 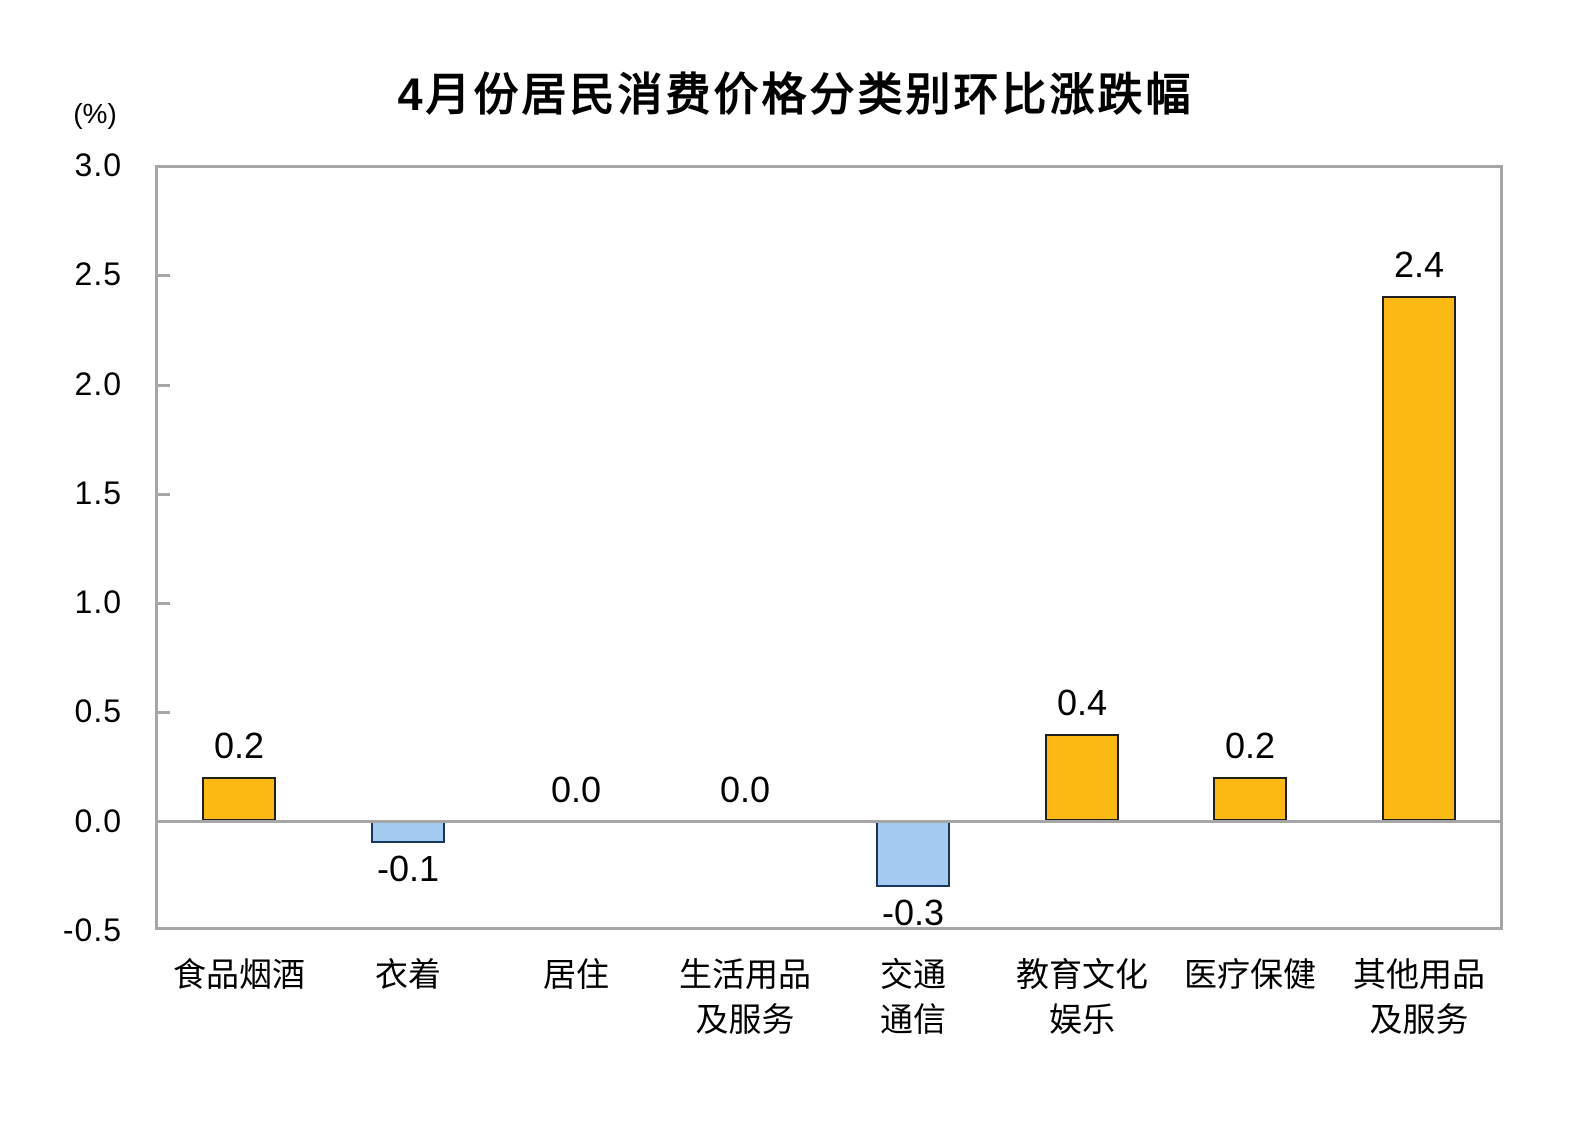 What do you see at coordinates (1082, 997) in the screenshot?
I see `category-label-教育文化娱乐: 教育文化 娱乐` at bounding box center [1082, 997].